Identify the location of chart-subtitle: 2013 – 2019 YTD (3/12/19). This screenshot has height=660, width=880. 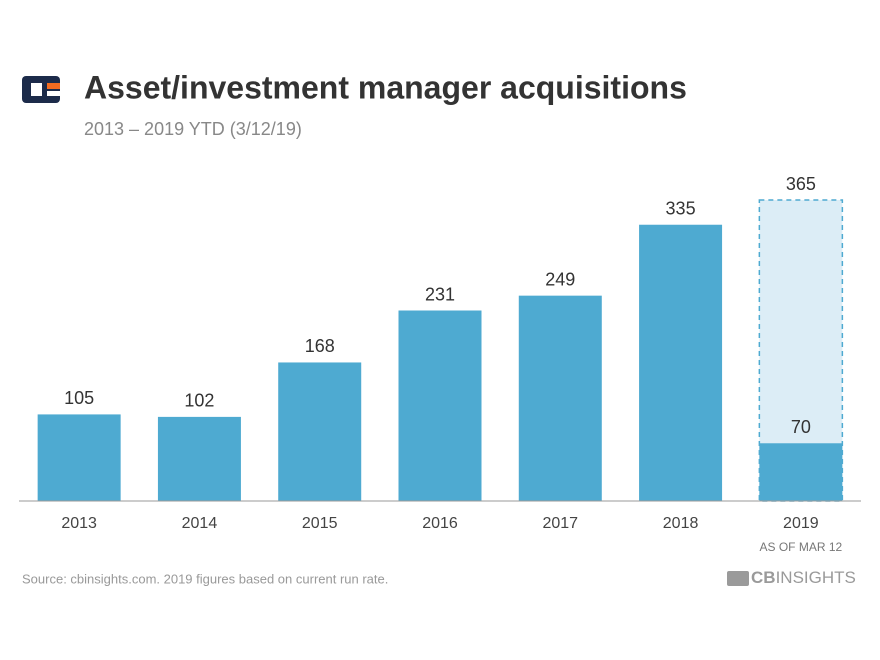
(193, 129).